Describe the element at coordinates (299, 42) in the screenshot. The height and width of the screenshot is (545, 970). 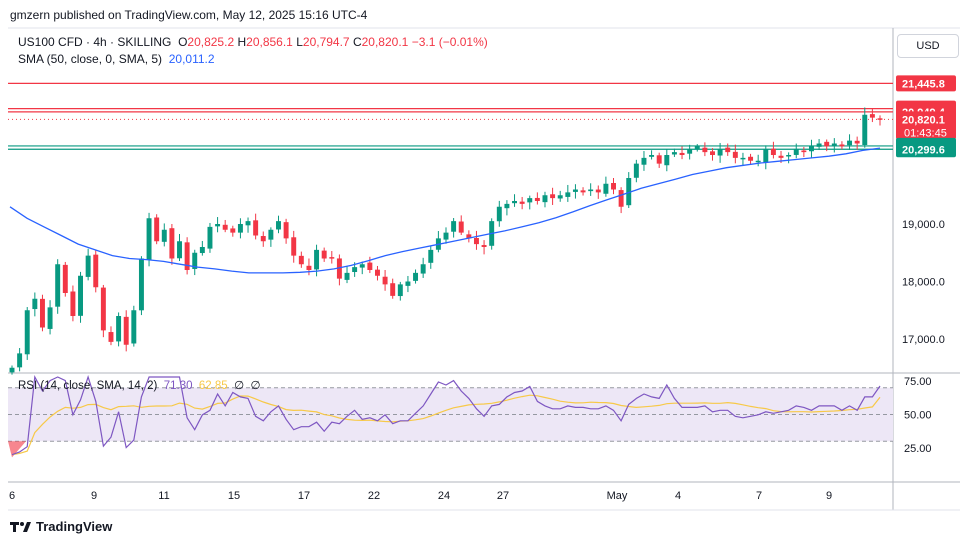
I see `low-label: L` at that location.